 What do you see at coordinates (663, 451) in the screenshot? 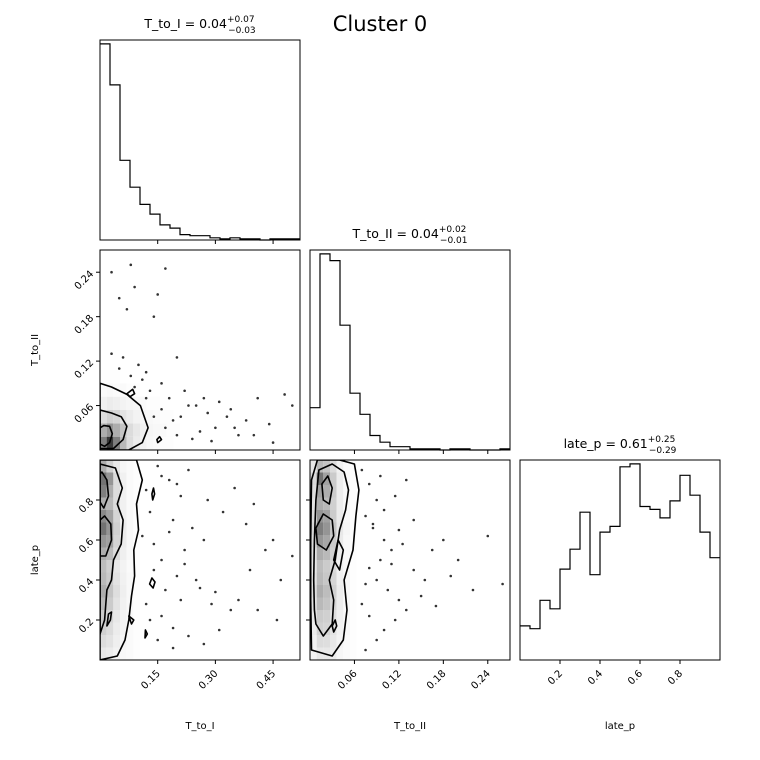
I see `title-err-minus: −0.29` at bounding box center [663, 451].